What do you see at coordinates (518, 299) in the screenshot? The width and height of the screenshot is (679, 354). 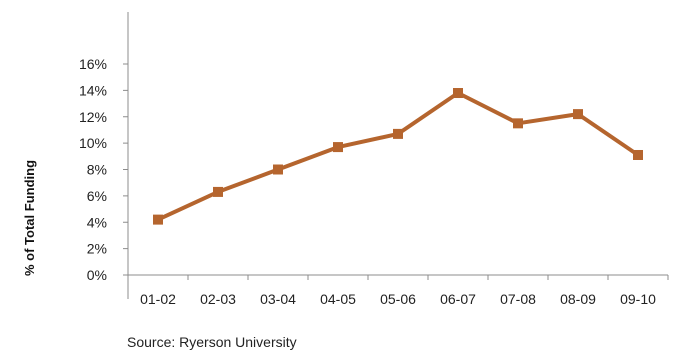 I see `x-tick-label: 07-08` at bounding box center [518, 299].